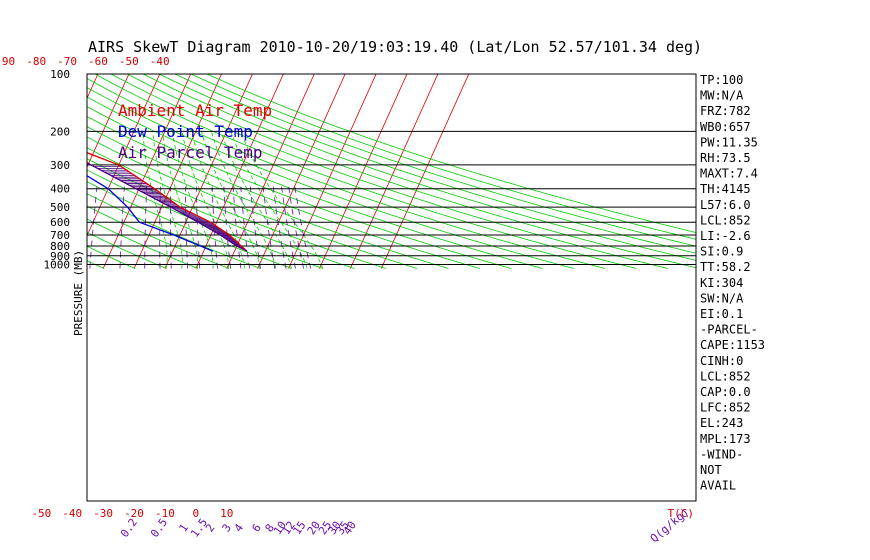 Image resolution: width=870 pixels, height=560 pixels. Describe the element at coordinates (98, 61) in the screenshot. I see `top-temp-tick-label: -60` at that location.